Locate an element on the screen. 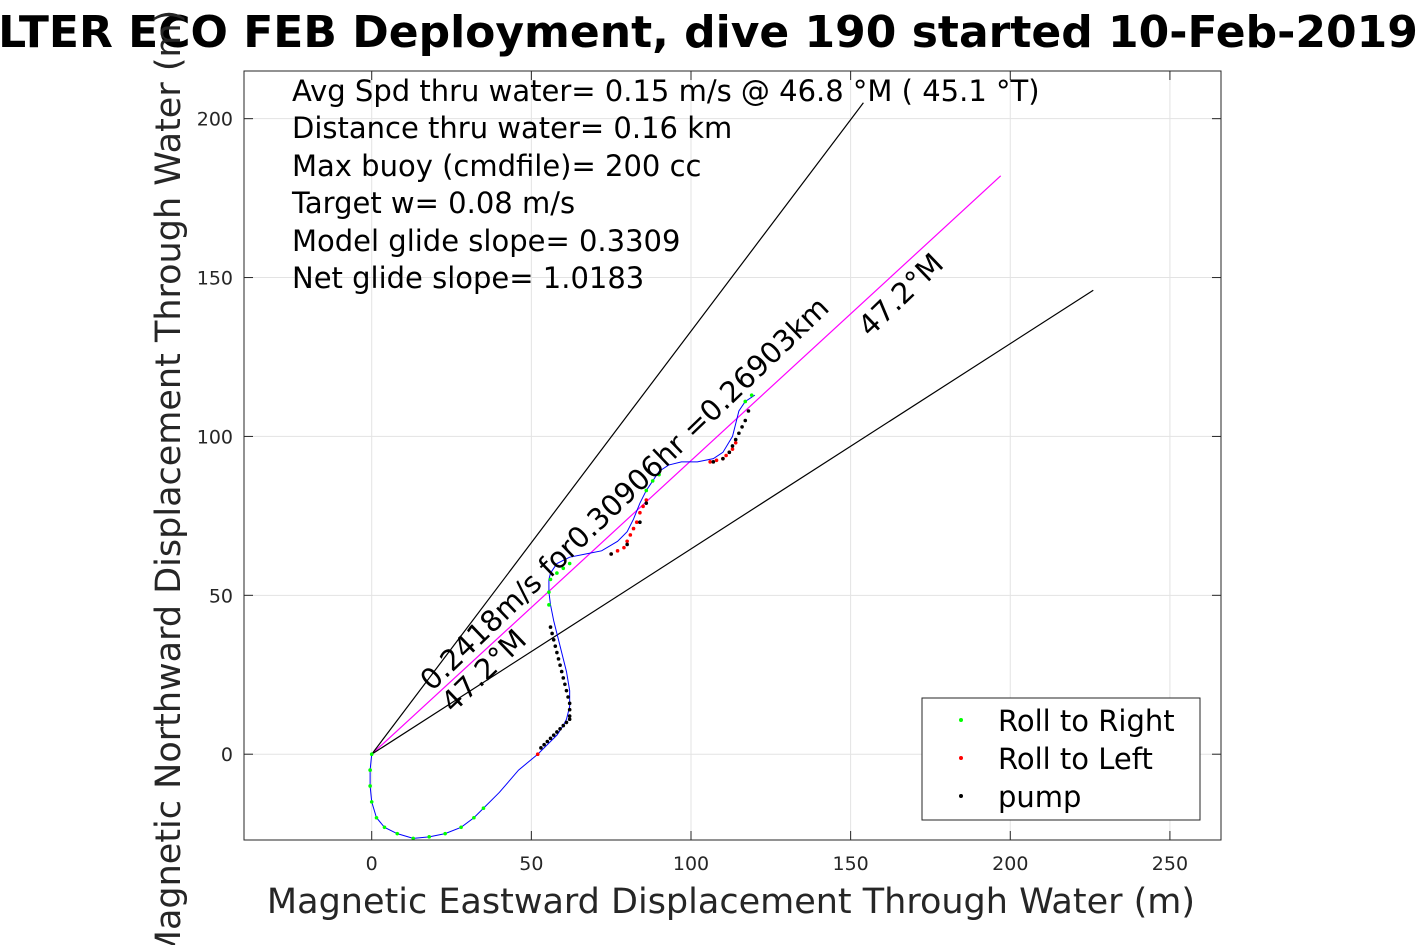 This screenshot has height=945, width=1417. dive-track-line is located at coordinates (562, 616).